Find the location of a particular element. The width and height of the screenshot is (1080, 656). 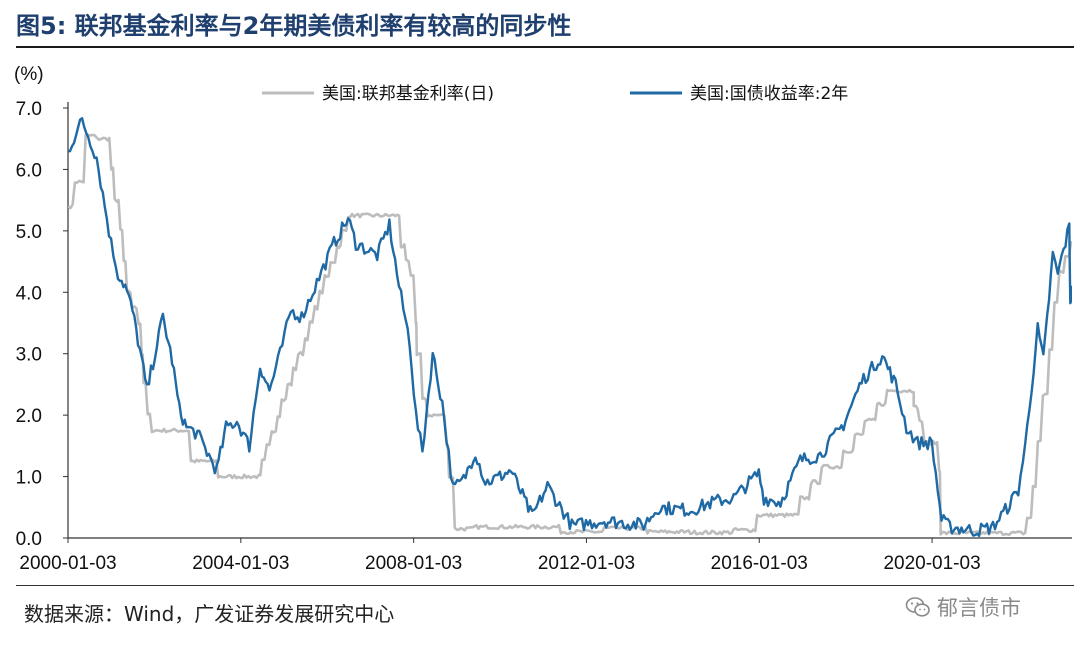

source-note: 数据来源：Wind，广发证券发展研究中心 is located at coordinates (209, 614).